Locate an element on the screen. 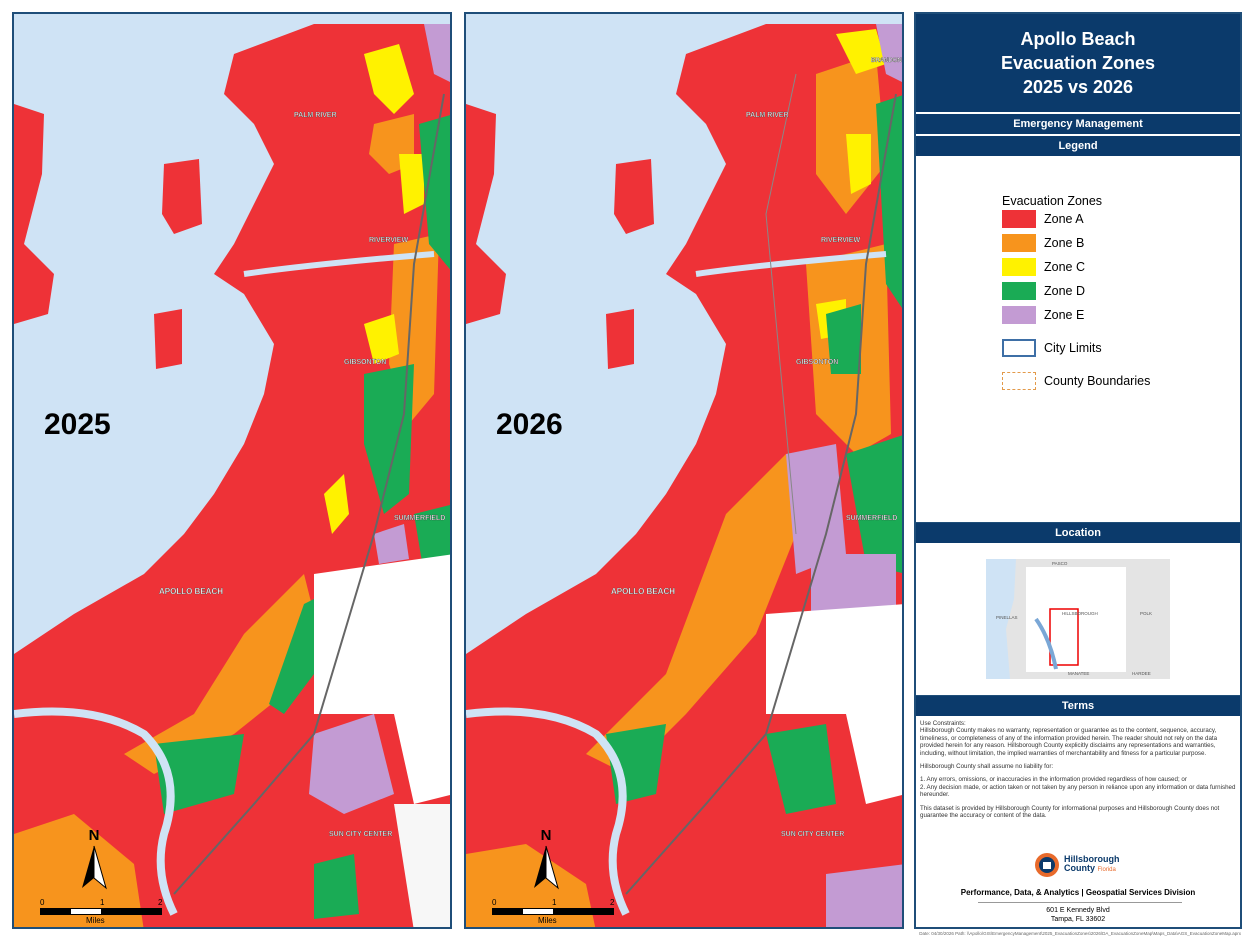  county-seal-icon is located at coordinates (1047, 865).